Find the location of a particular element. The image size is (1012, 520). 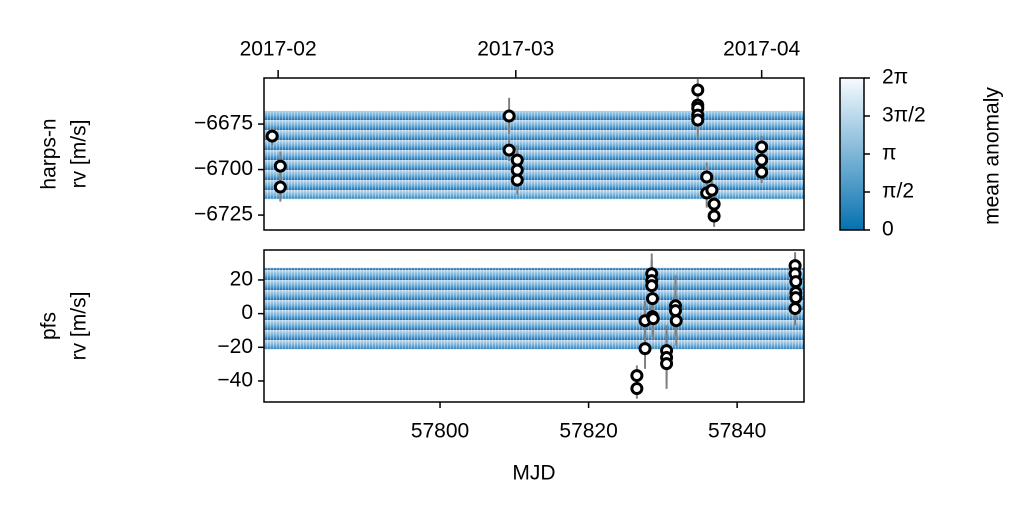

y-axis-label: pfs is located at coordinates (49, 326).